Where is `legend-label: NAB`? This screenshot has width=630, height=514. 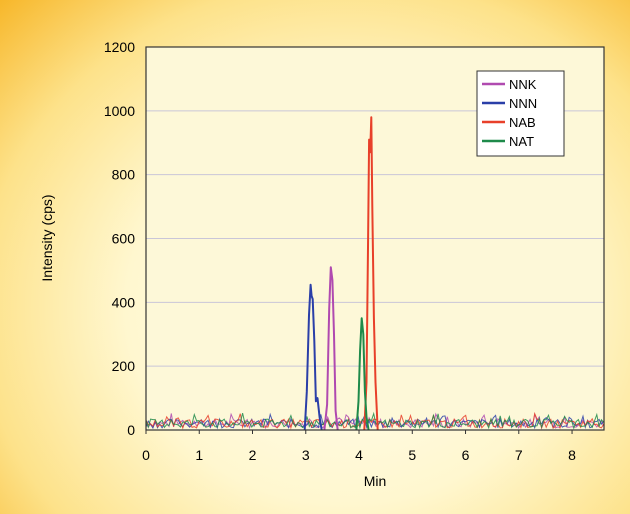 legend-label: NAB is located at coordinates (522, 122).